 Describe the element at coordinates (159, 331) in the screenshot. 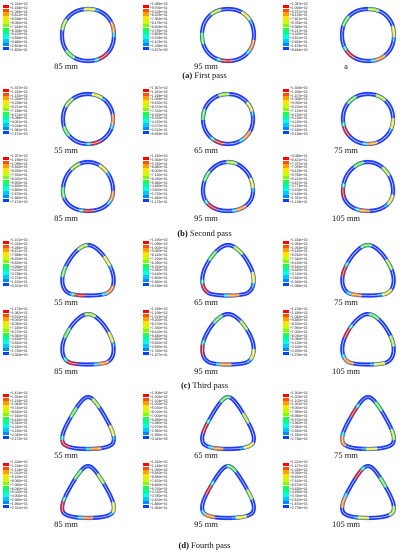

I see `legend-tick-label: +6.410e+01` at that location.